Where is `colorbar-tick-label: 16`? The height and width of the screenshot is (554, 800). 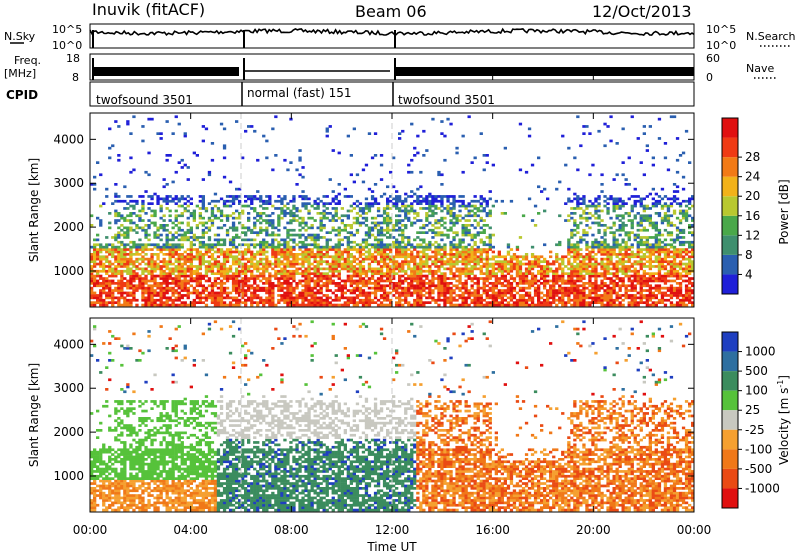
colorbar-tick-label: 16 is located at coordinates (752, 216).